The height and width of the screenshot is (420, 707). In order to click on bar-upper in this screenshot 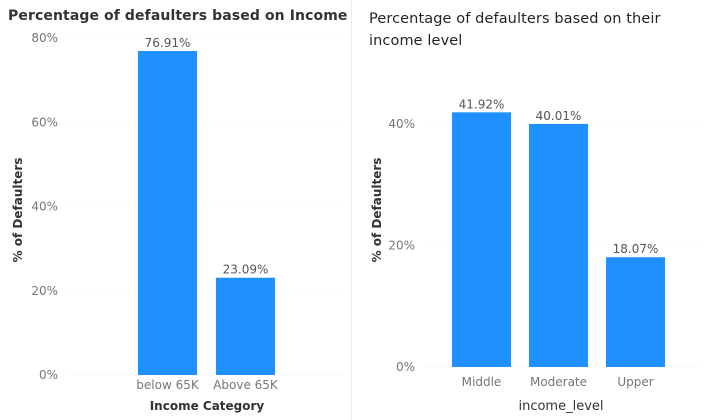, I will do `click(635, 312)`.